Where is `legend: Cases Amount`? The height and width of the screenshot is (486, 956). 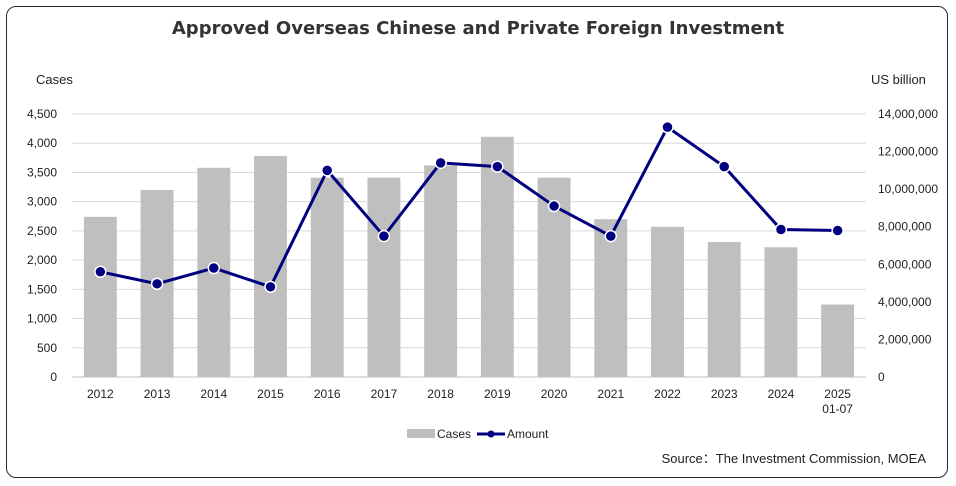 legend: Cases Amount is located at coordinates (478, 434).